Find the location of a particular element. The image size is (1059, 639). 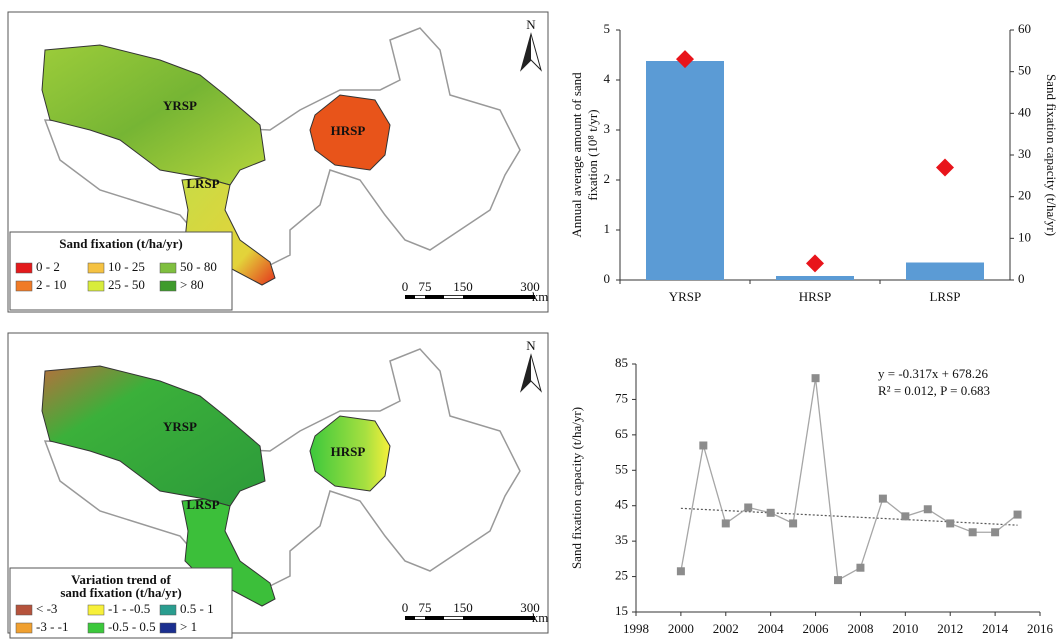

y-axis-label: fixation (10⁸ t/yr) is located at coordinates (592, 154).